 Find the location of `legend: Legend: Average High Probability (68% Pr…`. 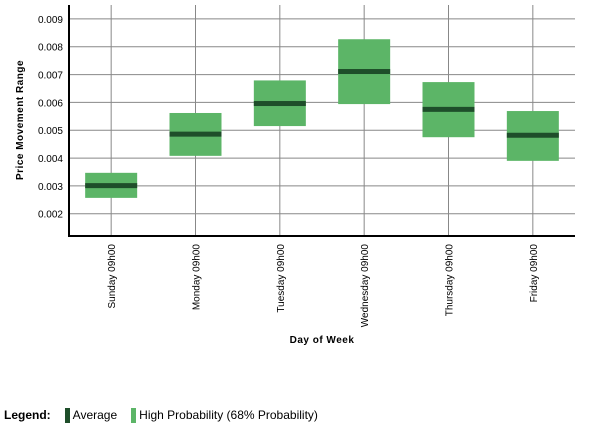

legend: Legend: Average High Probability (68% Pr… is located at coordinates (163, 415).